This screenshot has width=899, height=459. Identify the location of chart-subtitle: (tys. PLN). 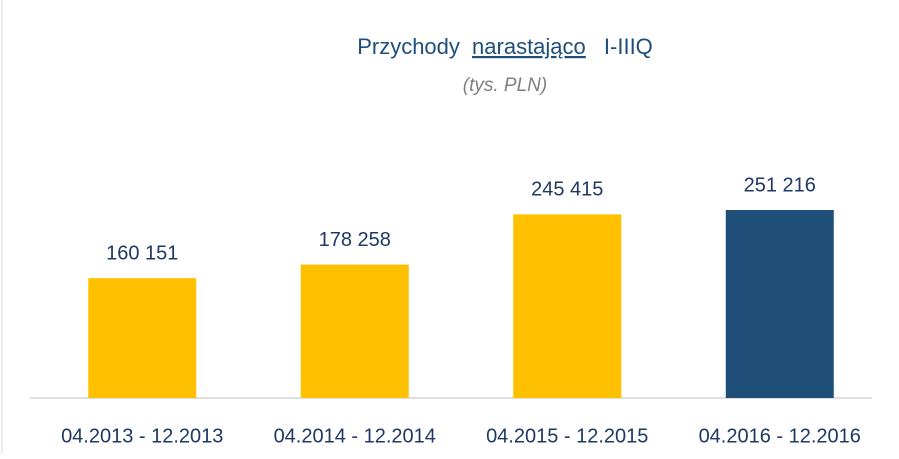
(505, 85).